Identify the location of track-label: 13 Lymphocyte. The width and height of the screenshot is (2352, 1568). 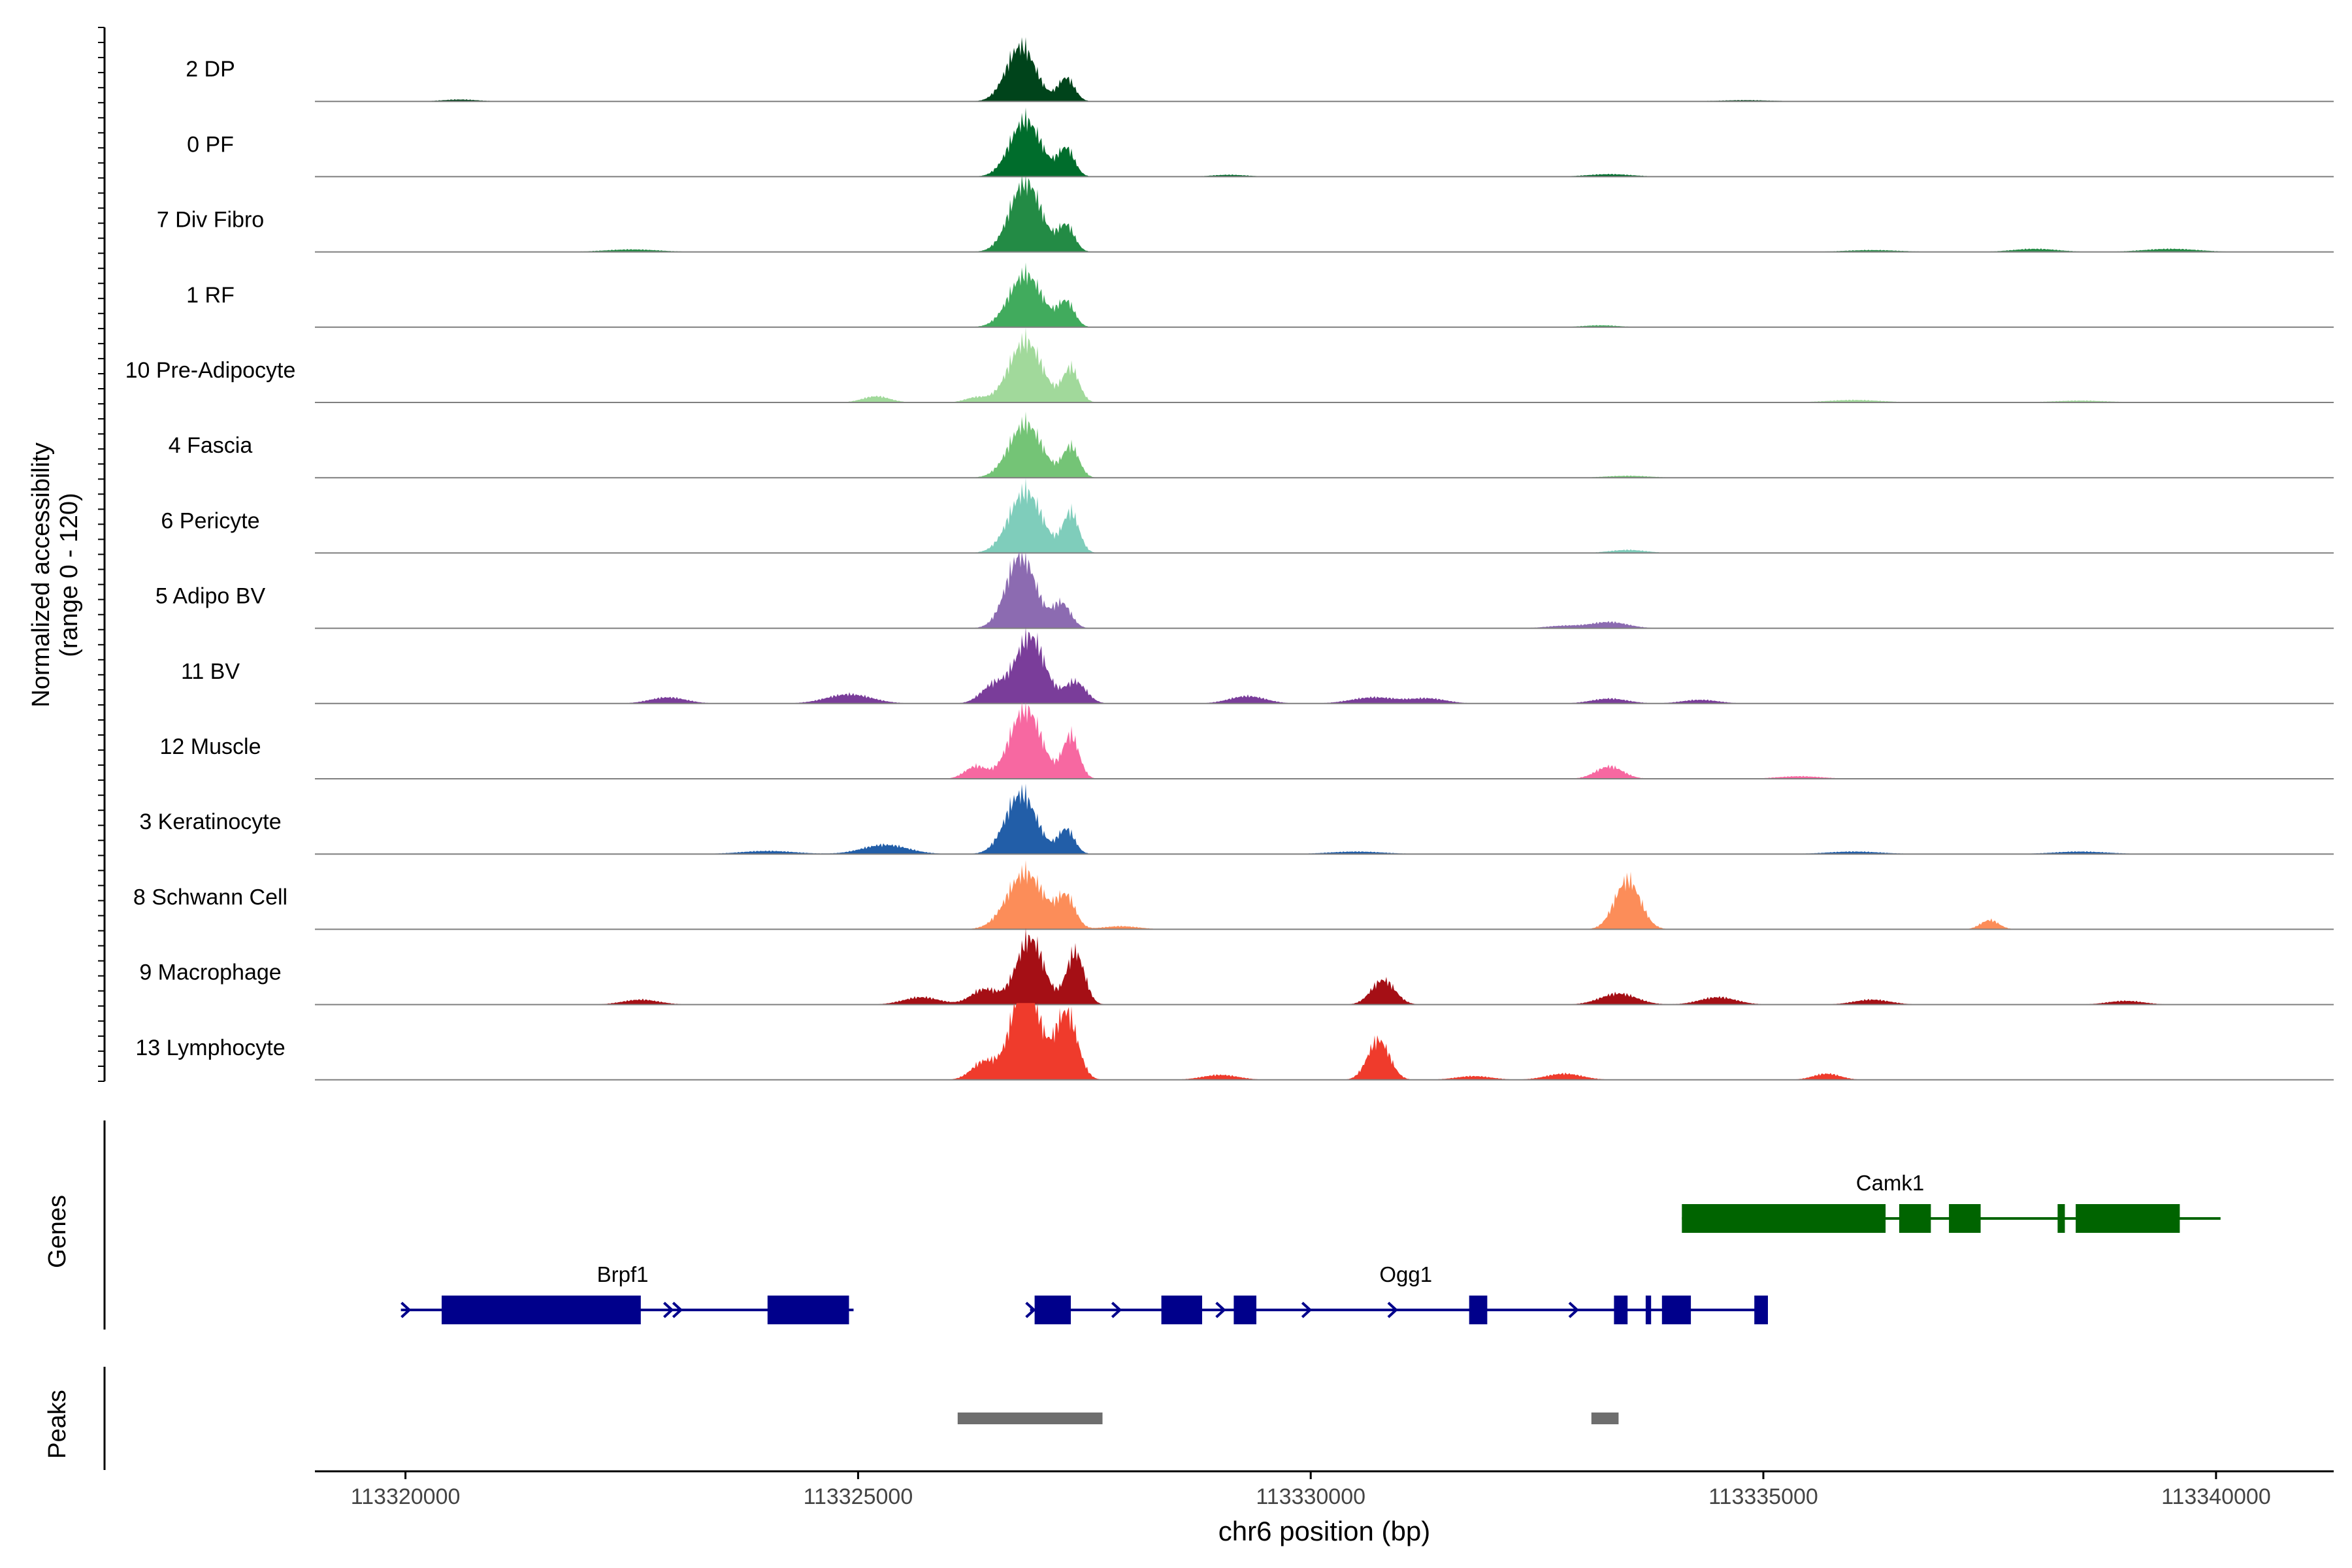
(210, 1048).